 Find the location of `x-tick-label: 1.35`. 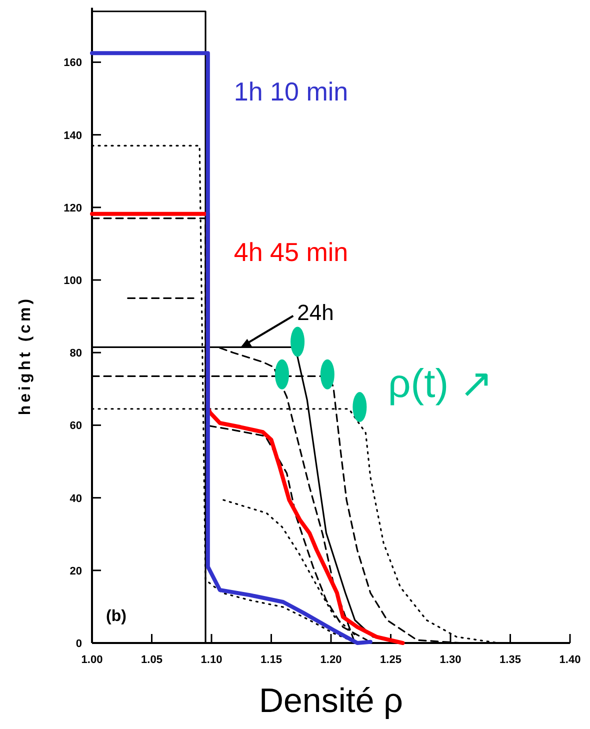

x-tick-label: 1.35 is located at coordinates (510, 660).